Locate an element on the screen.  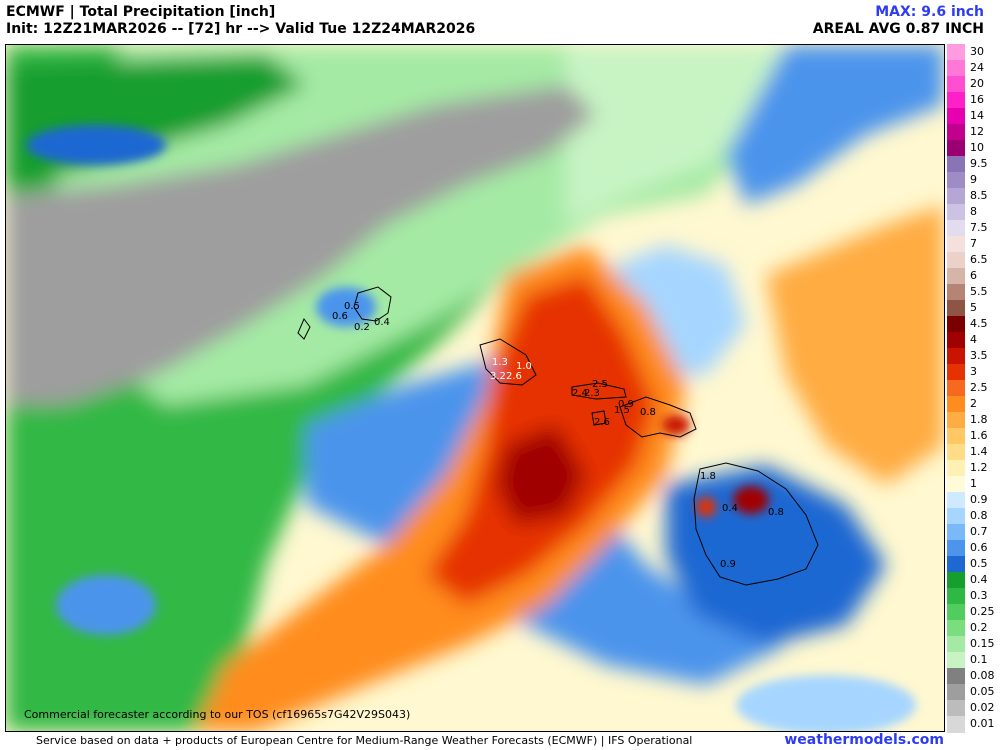
legend-label: 0.02 is located at coordinates (982, 707).